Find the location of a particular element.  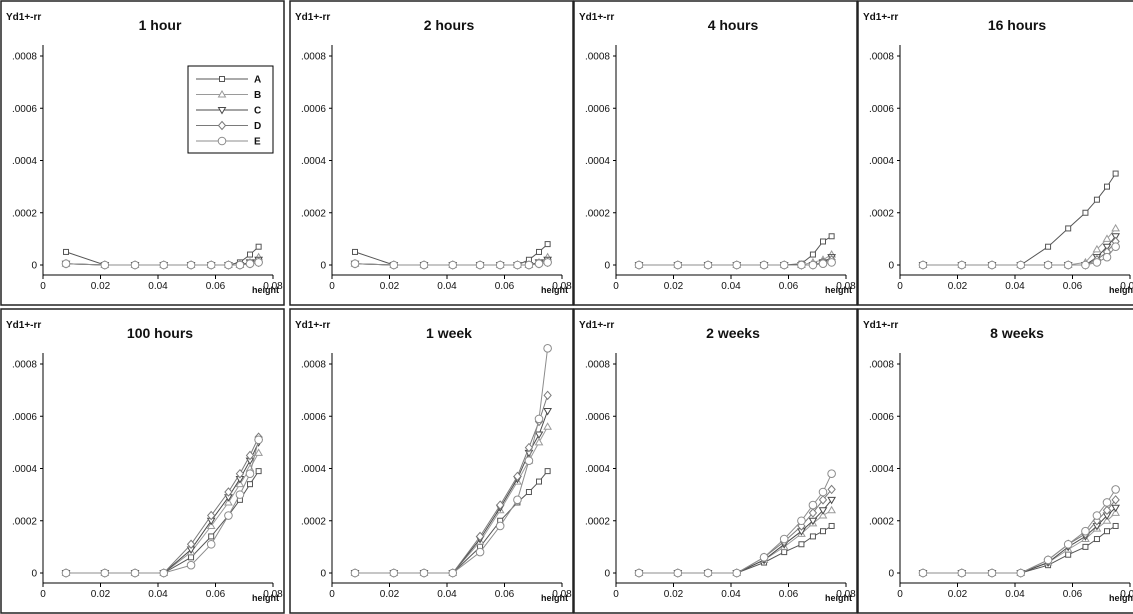

legend-label-A: A is located at coordinates (257, 80).